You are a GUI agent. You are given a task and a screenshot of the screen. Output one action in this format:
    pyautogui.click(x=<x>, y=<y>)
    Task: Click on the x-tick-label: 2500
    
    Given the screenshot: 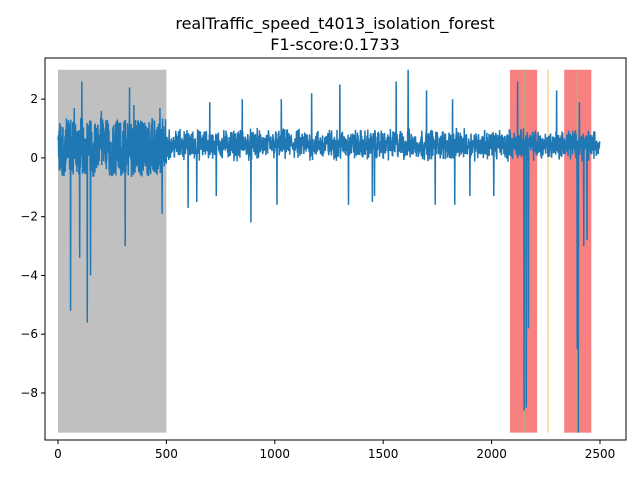 What is the action you would take?
    pyautogui.click(x=600, y=454)
    